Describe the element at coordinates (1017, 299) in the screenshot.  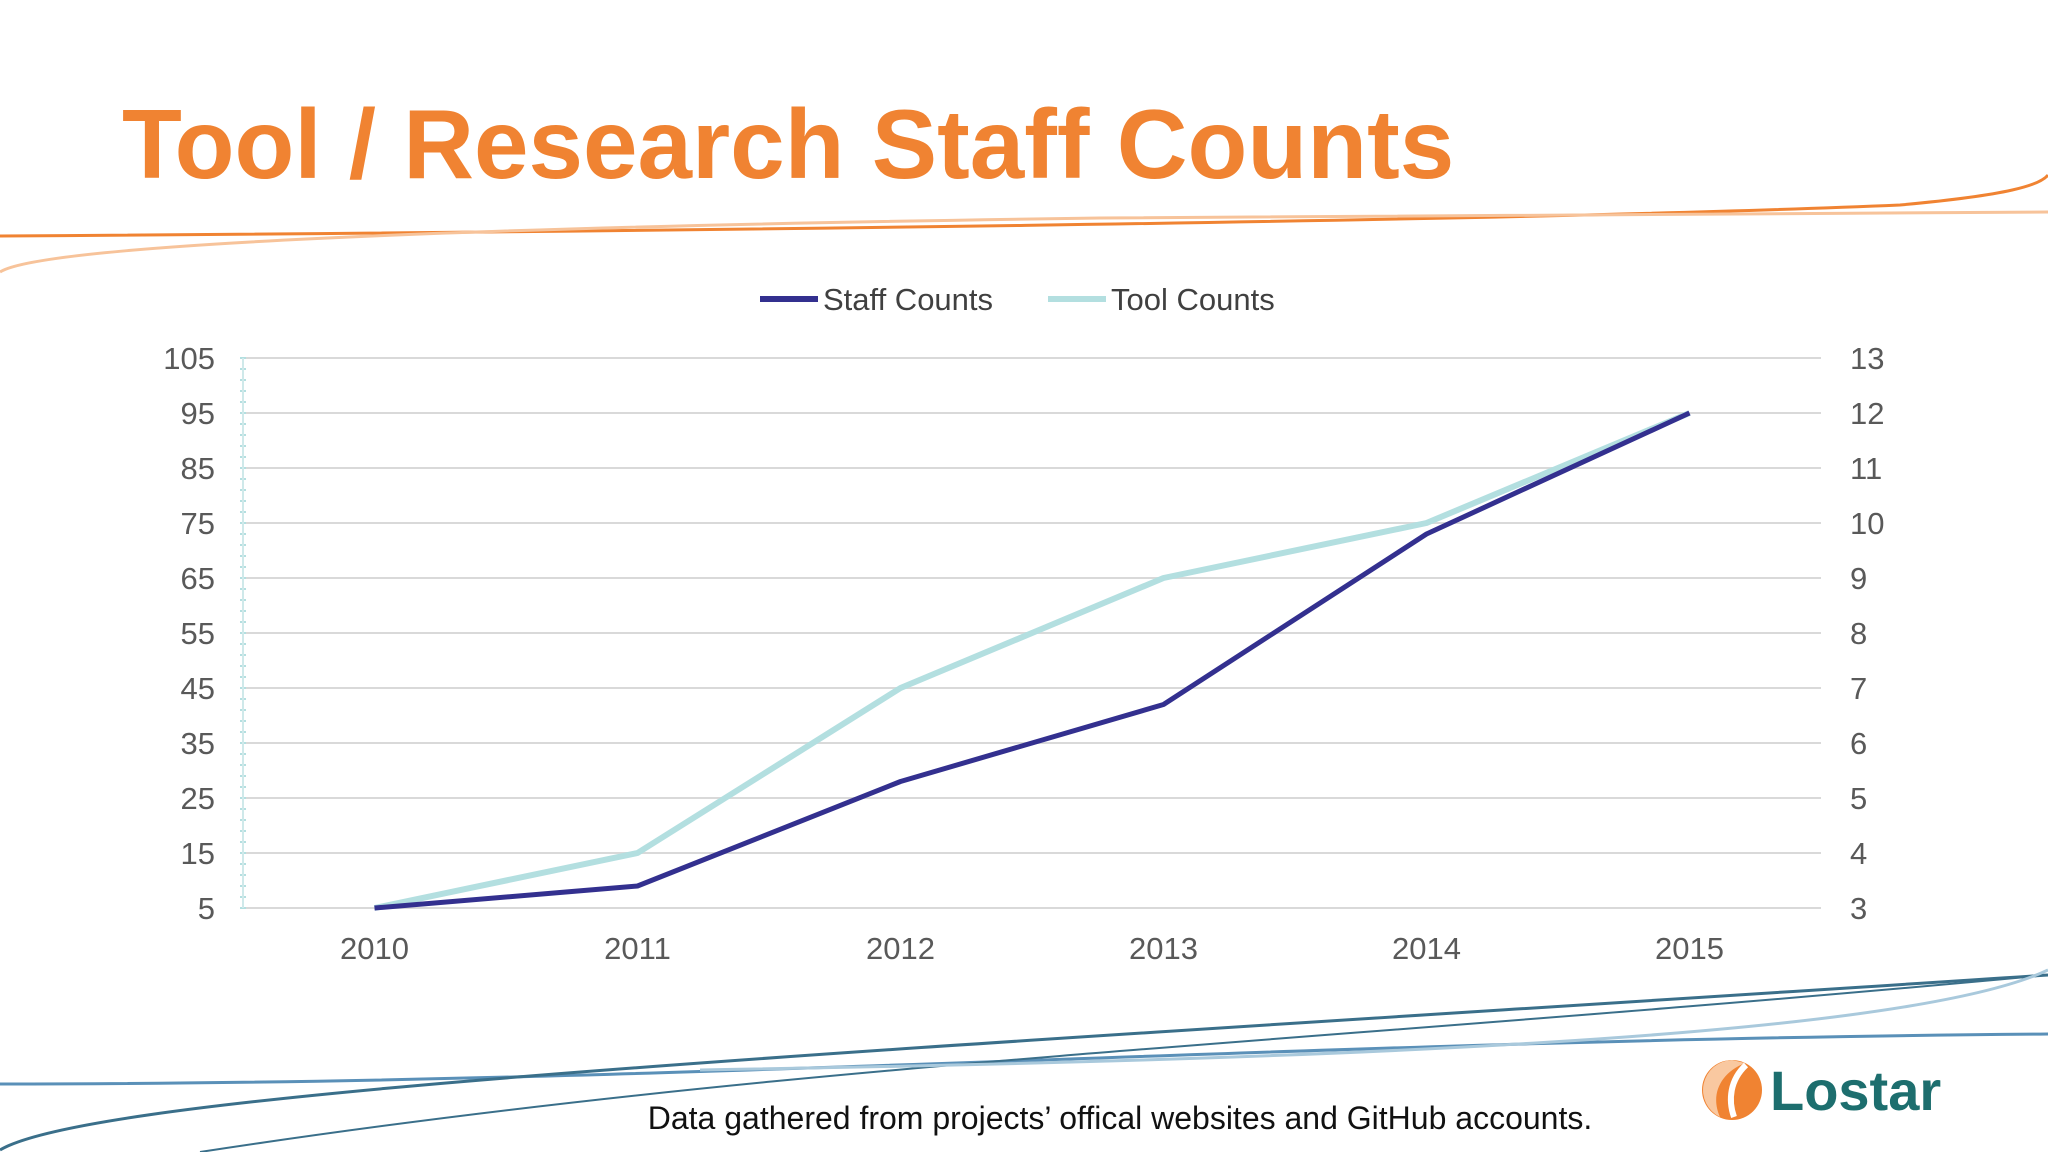
I see `legend: Staff Counts Tool Counts` at that location.